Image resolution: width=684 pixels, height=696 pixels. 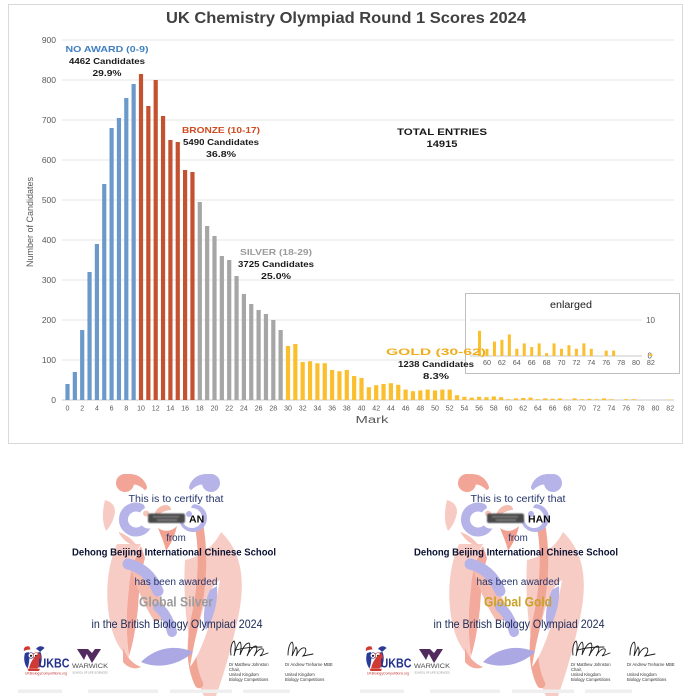 I want to click on svg-text: 25.0%, so click(x=276, y=276).